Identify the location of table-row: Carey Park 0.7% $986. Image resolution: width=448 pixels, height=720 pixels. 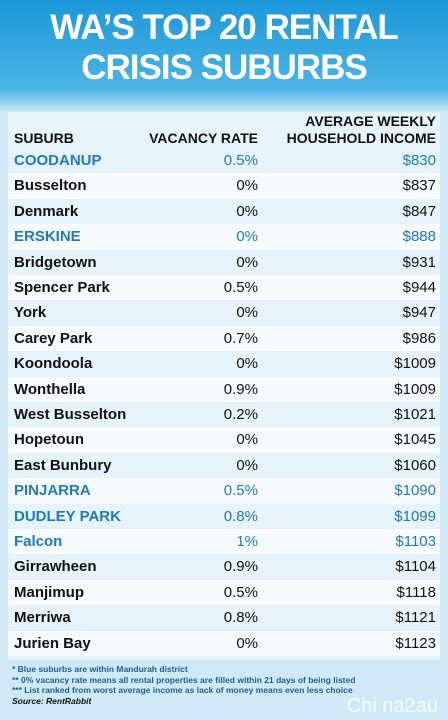
(224, 338).